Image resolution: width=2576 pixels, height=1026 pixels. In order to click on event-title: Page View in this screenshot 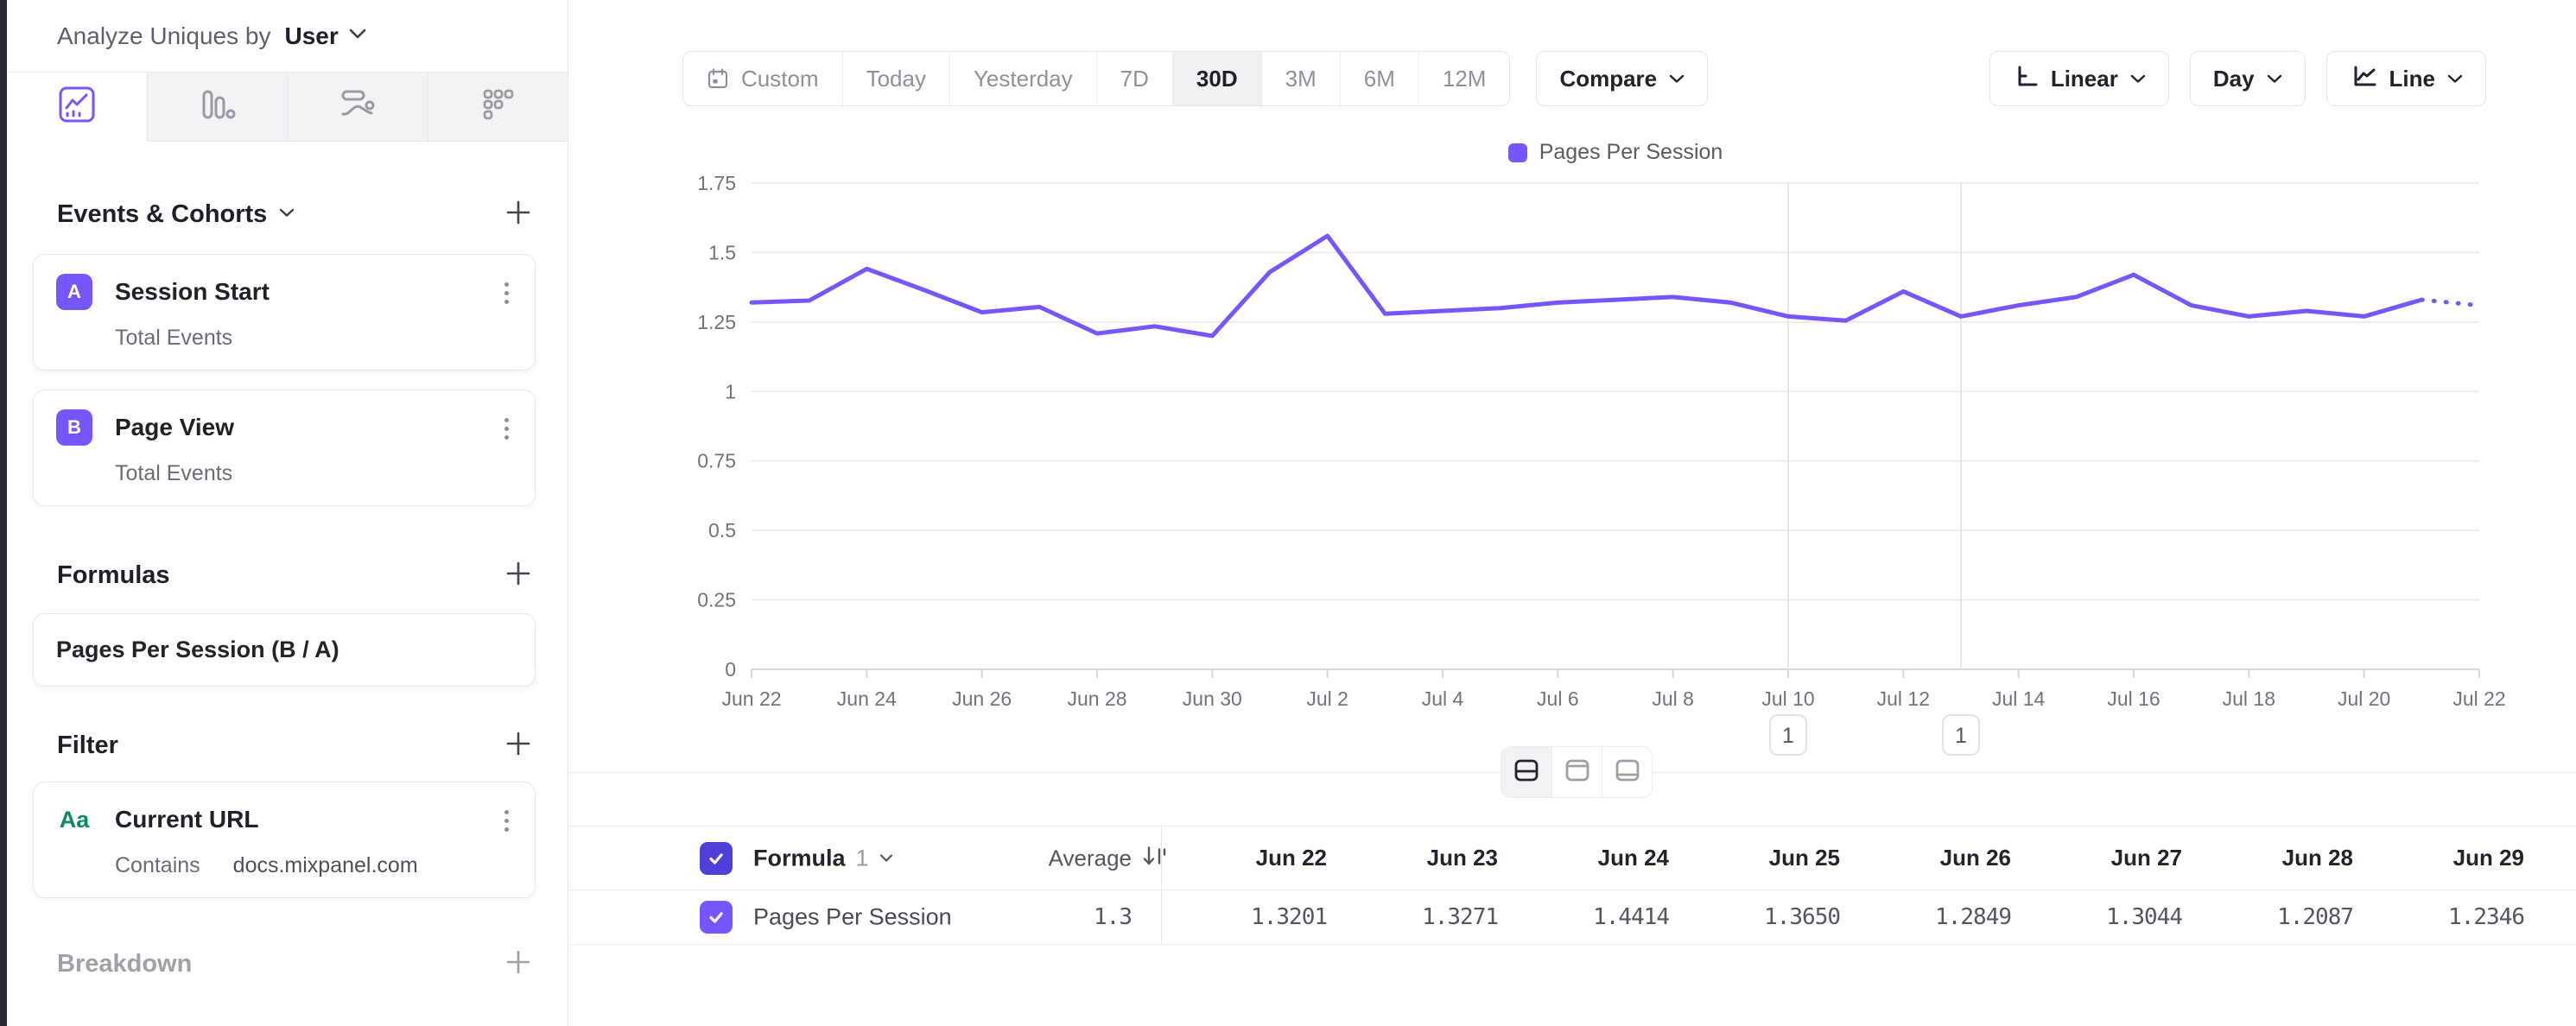, I will do `click(175, 427)`.